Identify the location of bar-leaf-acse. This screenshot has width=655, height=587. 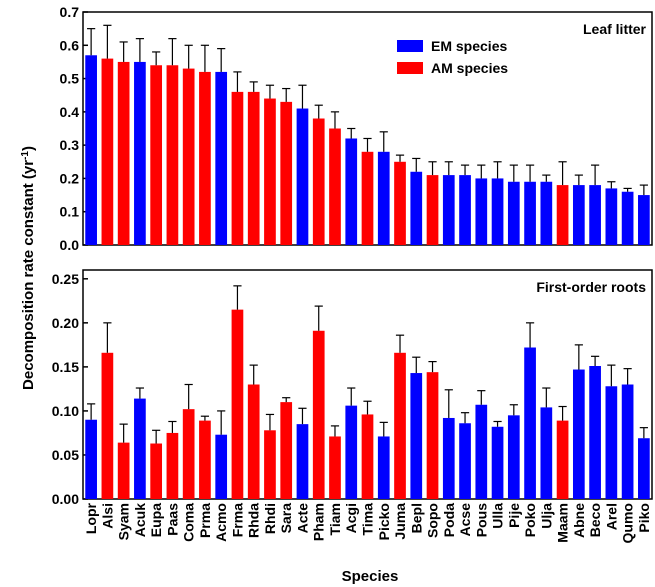
(465, 210).